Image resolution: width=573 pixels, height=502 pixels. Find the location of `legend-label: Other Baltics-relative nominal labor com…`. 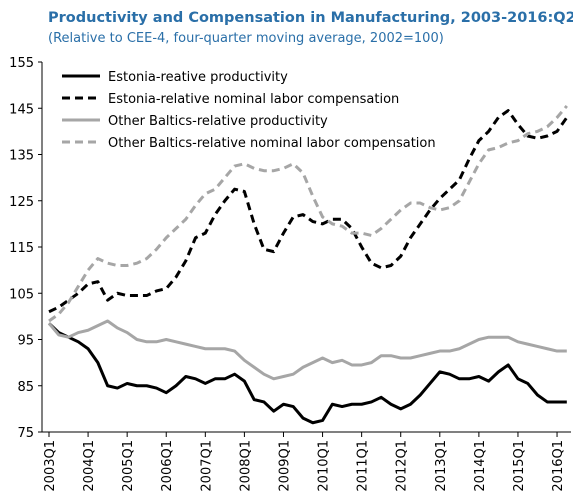

legend-label: Other Baltics-relative nominal labor com… is located at coordinates (272, 143).